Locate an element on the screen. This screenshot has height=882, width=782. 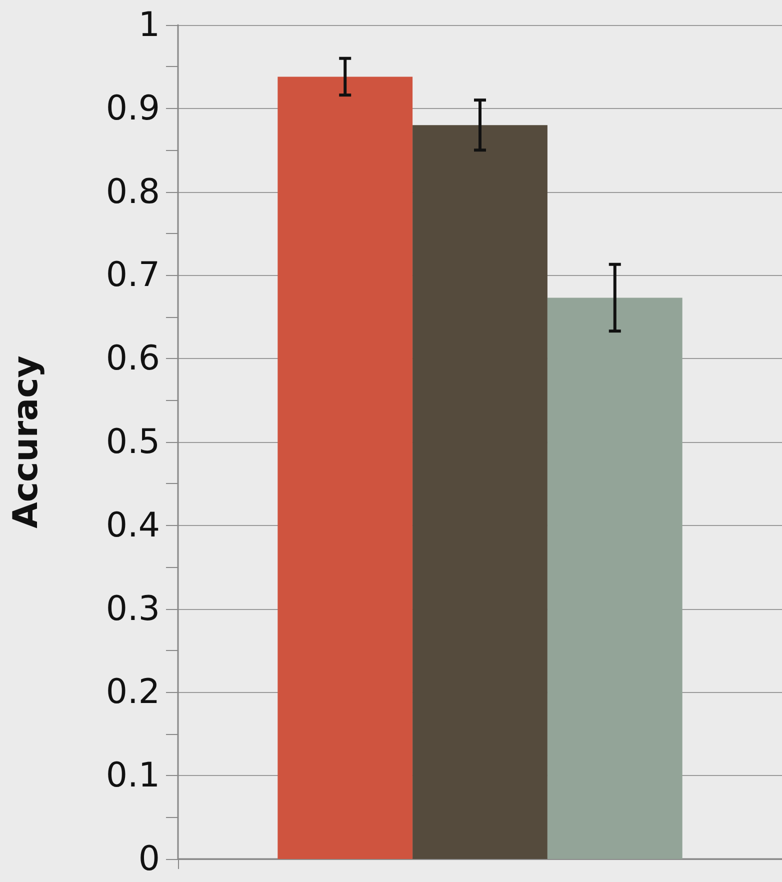
y-tick-label: 0.6 is located at coordinates (133, 358).